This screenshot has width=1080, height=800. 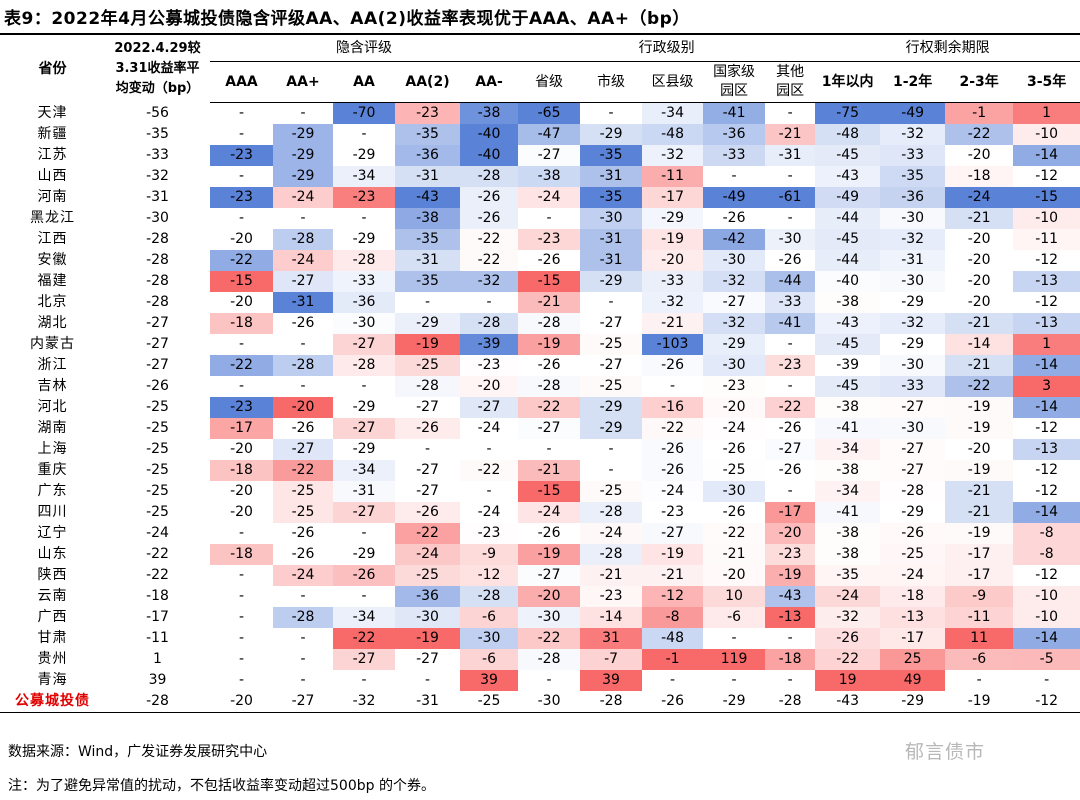 What do you see at coordinates (673, 134) in the screenshot?
I see `value-cell: -48` at bounding box center [673, 134].